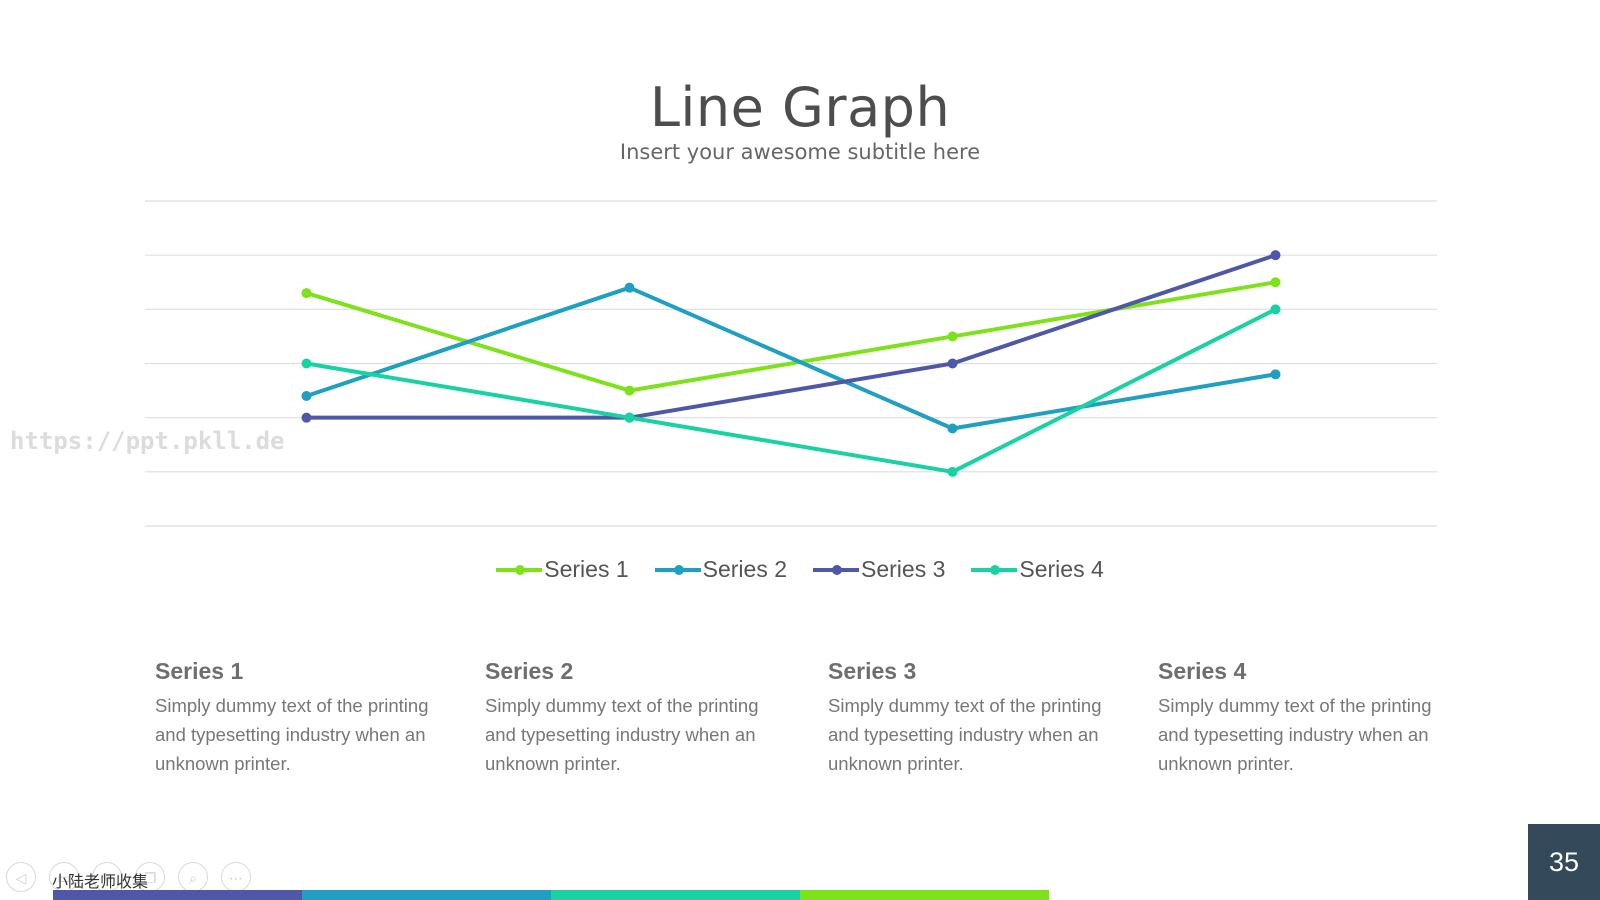 The height and width of the screenshot is (900, 1600). What do you see at coordinates (1564, 862) in the screenshot?
I see `page-number: 35` at bounding box center [1564, 862].